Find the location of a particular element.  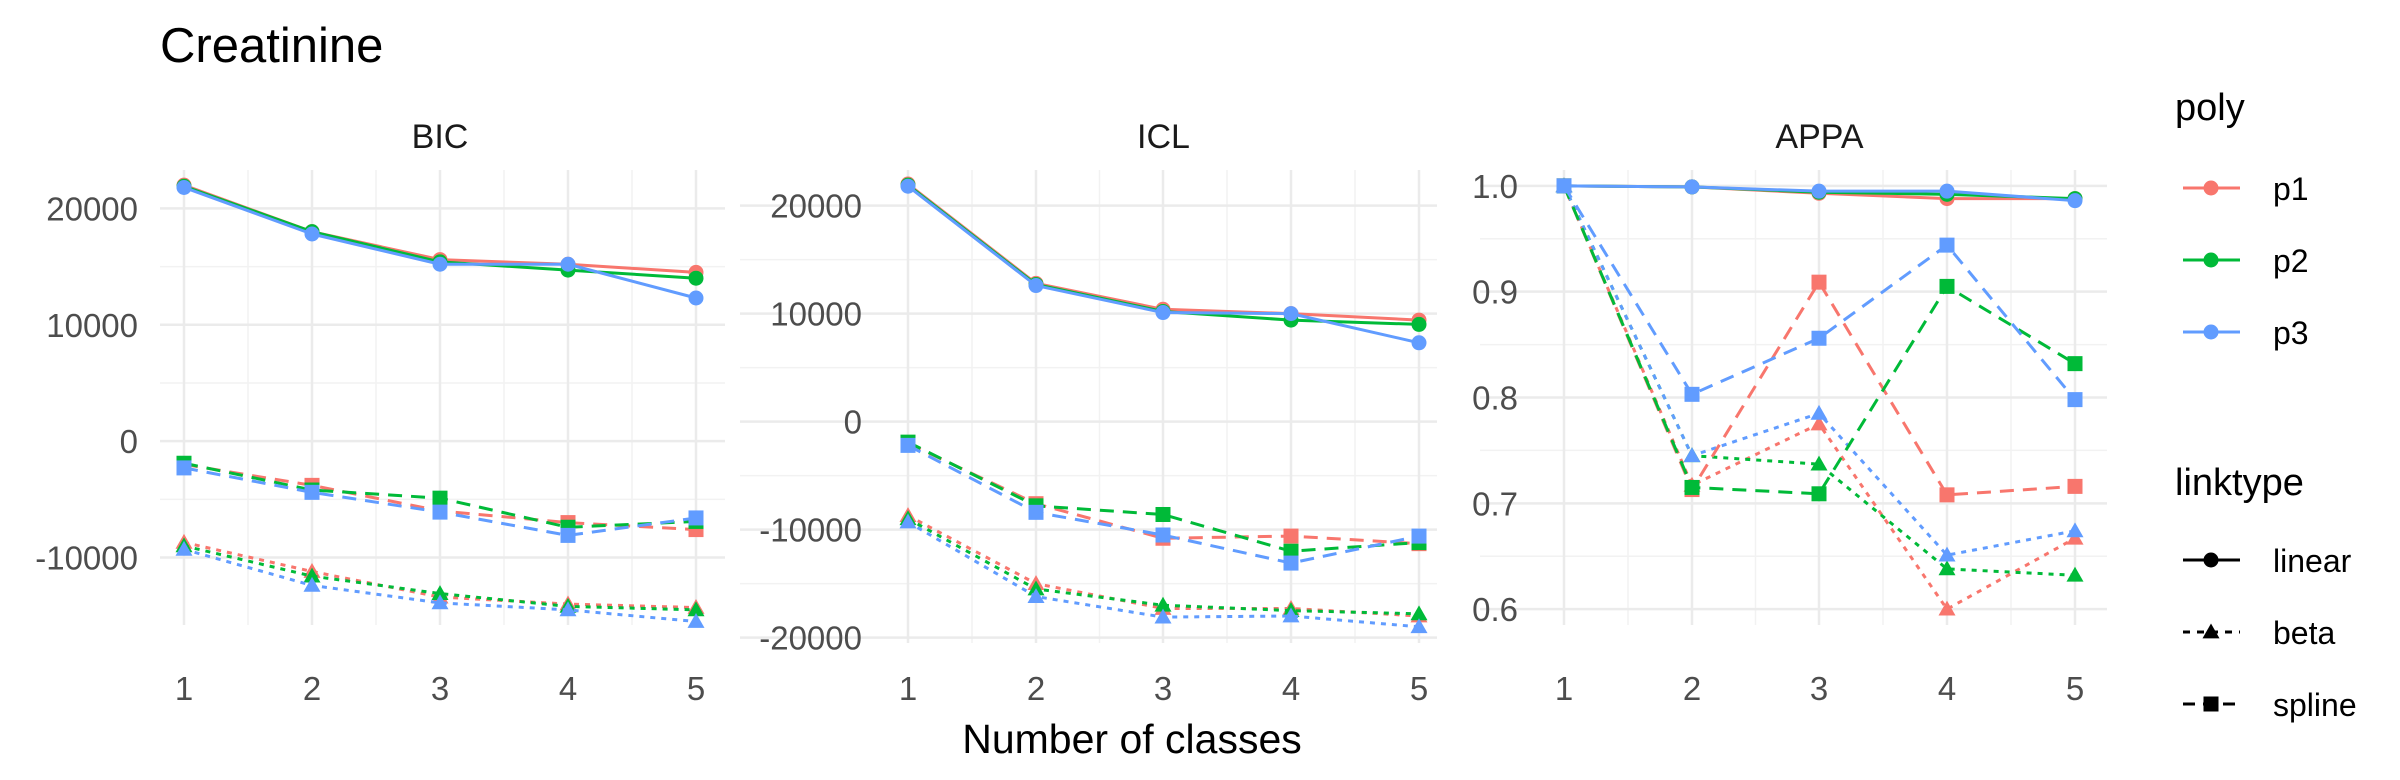

legend-item-beta: beta is located at coordinates (2259, 633).